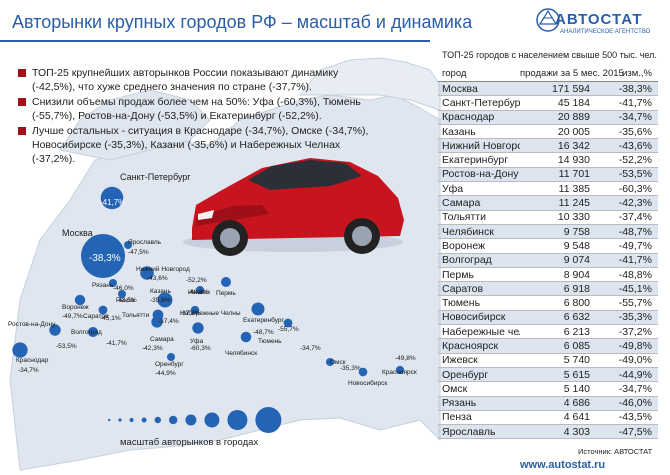 The width and height of the screenshot is (670, 475). I want to click on cell-sales: 16 342, so click(573, 145).